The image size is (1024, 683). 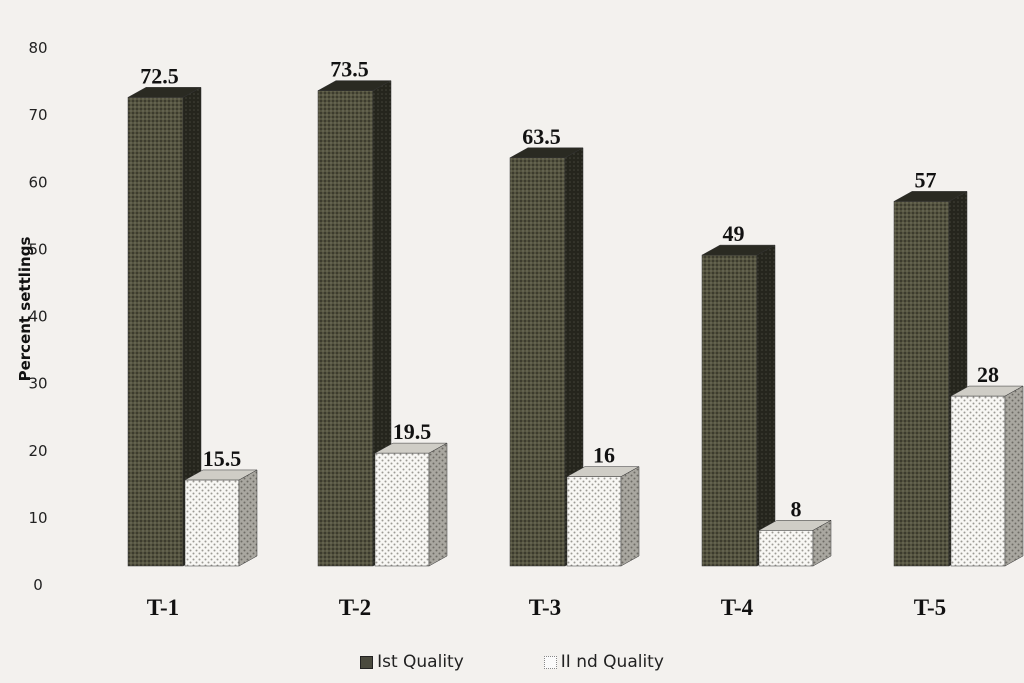 I want to click on value-label-first-quality: 63.5, so click(x=541, y=136).